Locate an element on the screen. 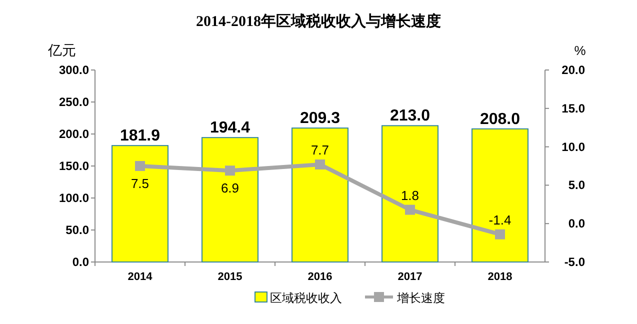 Image resolution: width=637 pixels, height=324 pixels. ytick: 250.0 is located at coordinates (73, 102).